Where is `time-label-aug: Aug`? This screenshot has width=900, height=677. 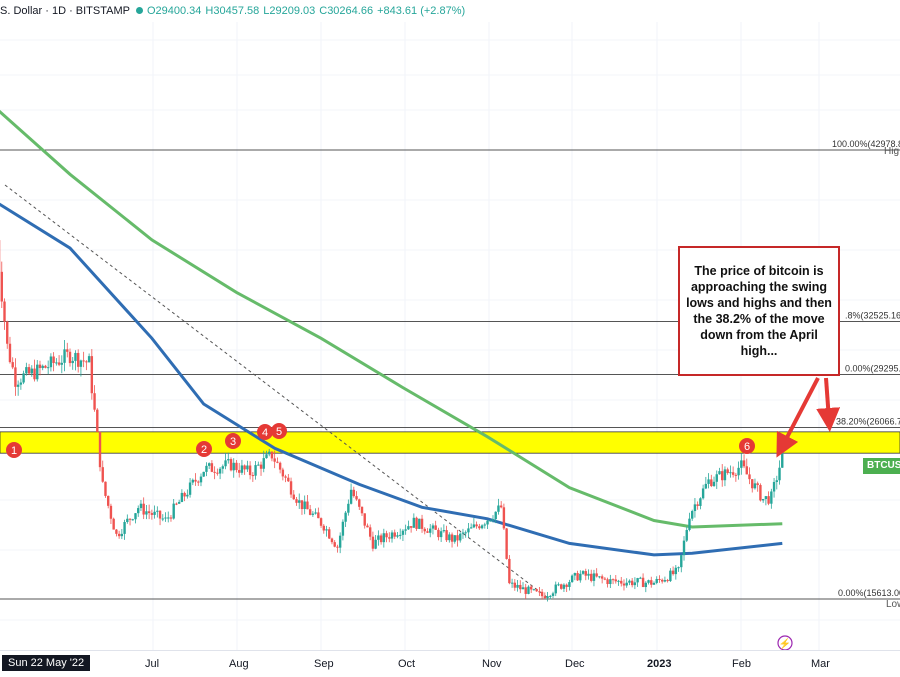 time-label-aug: Aug is located at coordinates (239, 664).